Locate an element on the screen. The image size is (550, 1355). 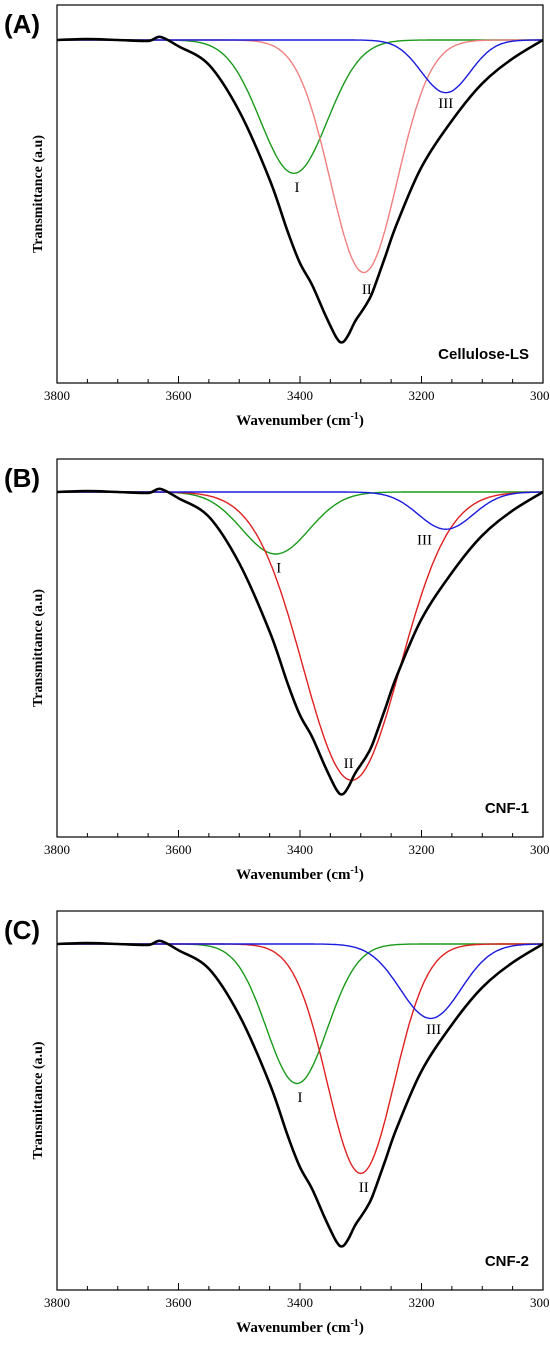
panel-label: (C) is located at coordinates (22, 930).